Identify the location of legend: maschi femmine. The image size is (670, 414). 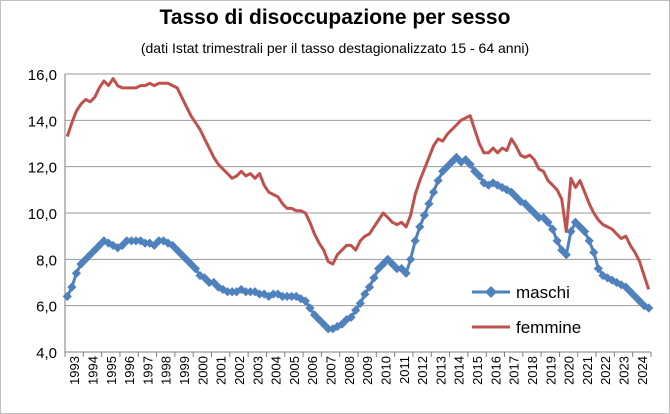
(526, 310).